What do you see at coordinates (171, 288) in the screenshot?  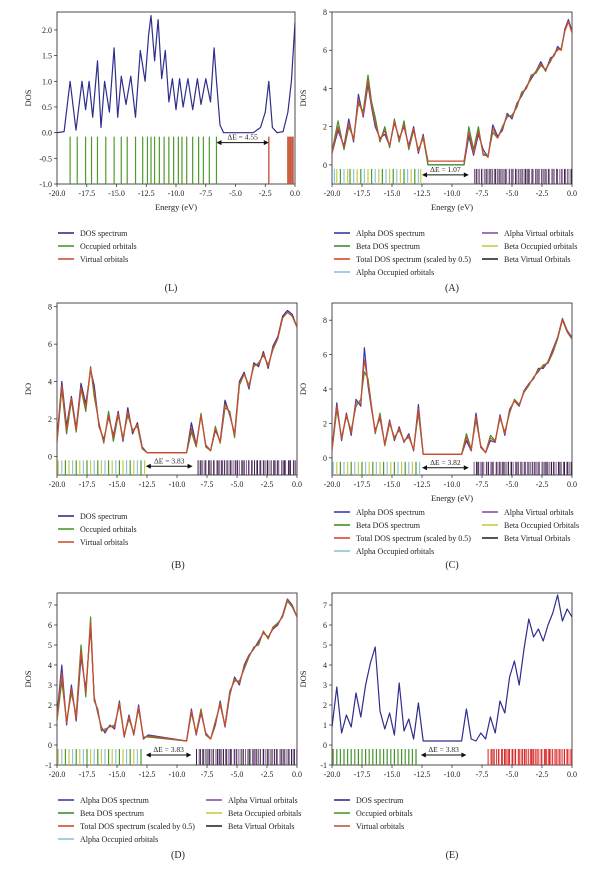 I see `panel-label: (L)` at bounding box center [171, 288].